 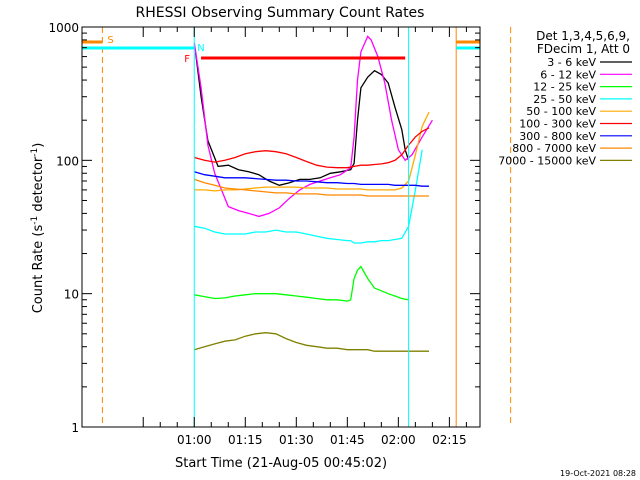 What do you see at coordinates (281, 463) in the screenshot?
I see `x-axis-label: Start Time (21-Aug-05 00:45:02)` at bounding box center [281, 463].